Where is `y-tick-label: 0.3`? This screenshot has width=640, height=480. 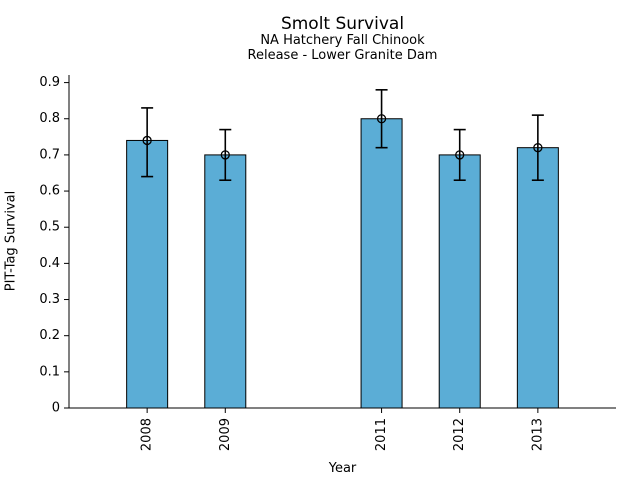
y-tick-label: 0.3 is located at coordinates (49, 299).